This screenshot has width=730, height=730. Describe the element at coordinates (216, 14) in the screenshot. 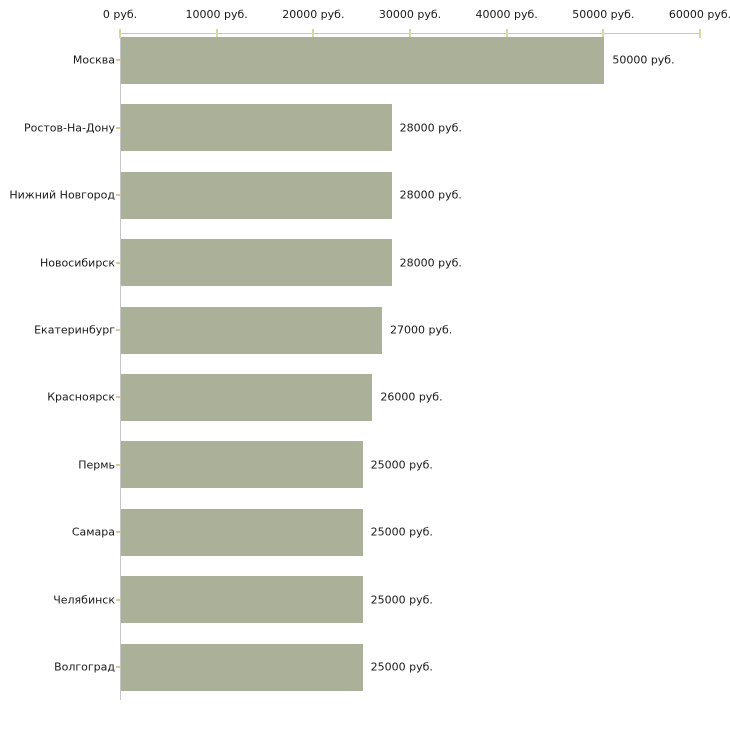

I see `x-tick-label: 10000 руб.` at that location.